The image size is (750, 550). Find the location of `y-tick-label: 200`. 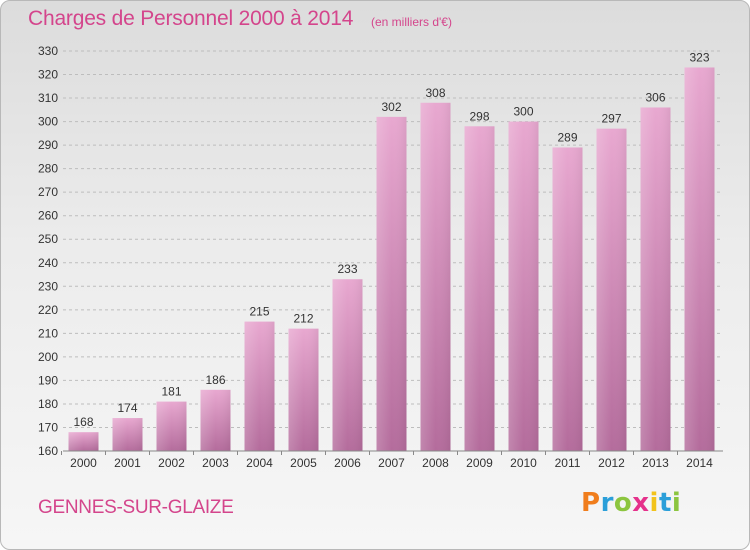

y-tick-label: 200 is located at coordinates (48, 357).